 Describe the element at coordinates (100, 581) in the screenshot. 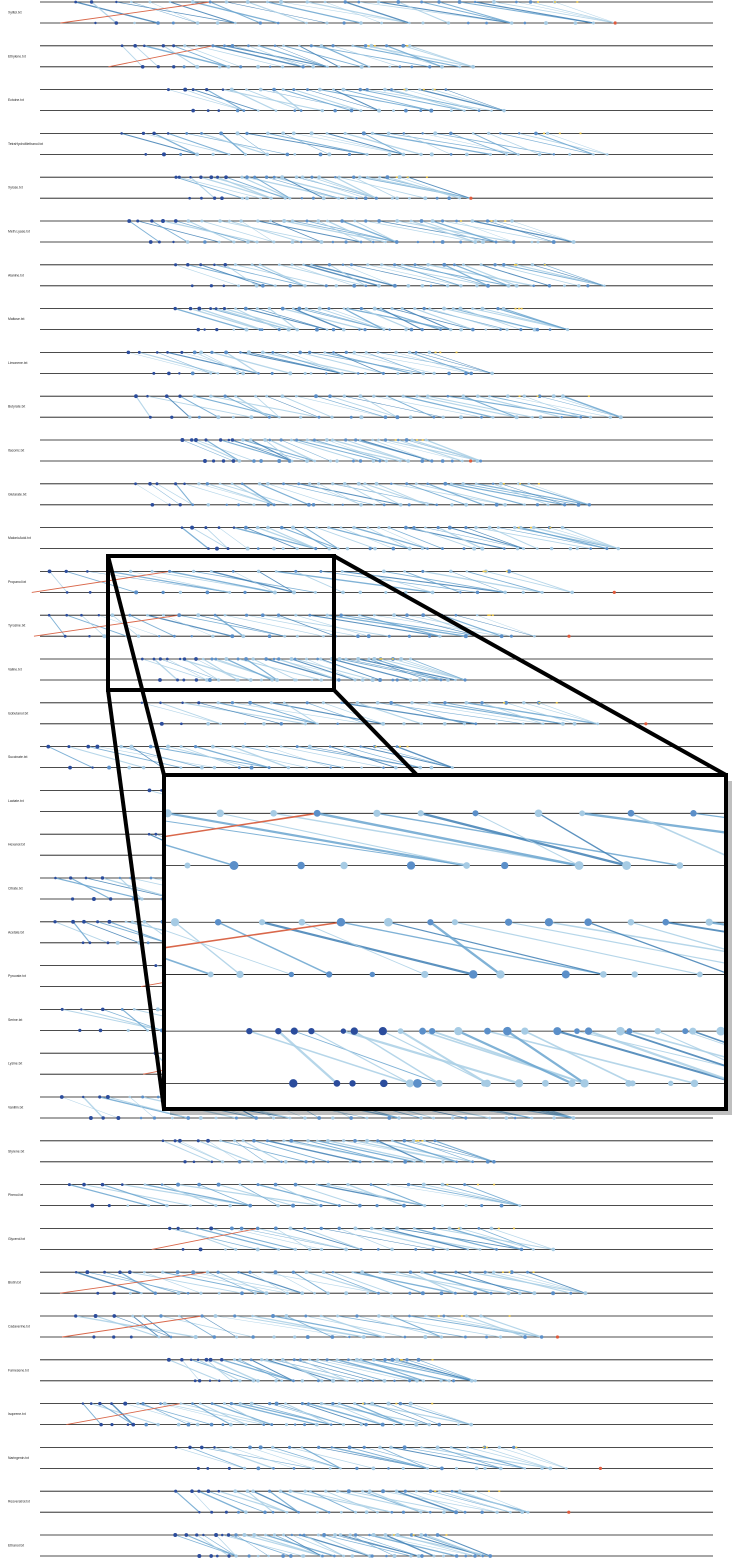

I see `warm-connection-line` at that location.